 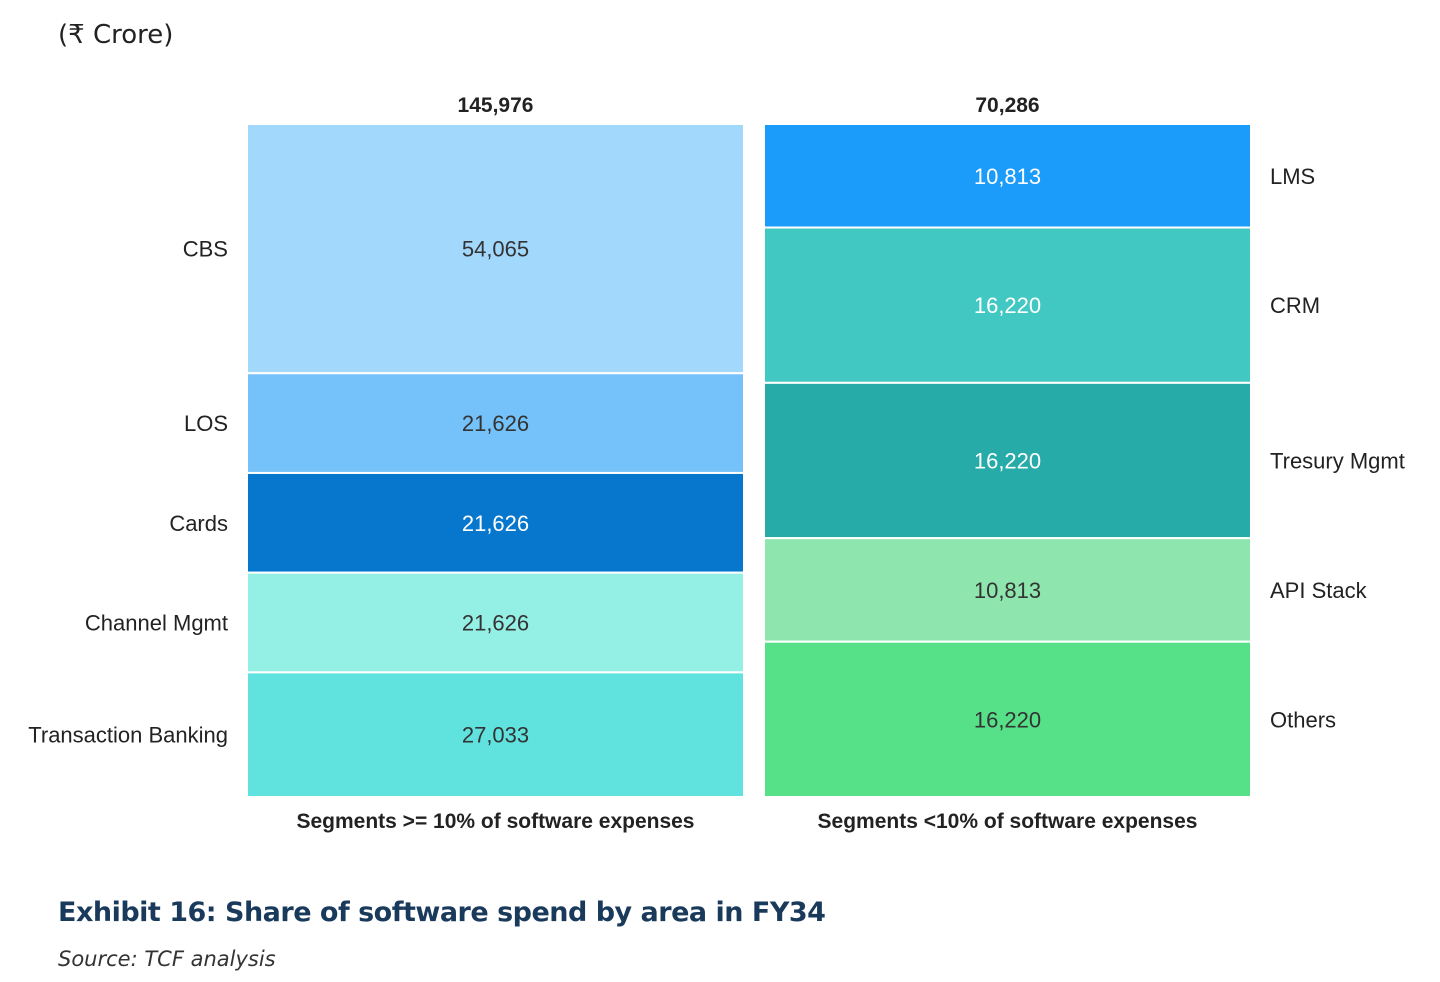 What do you see at coordinates (1303, 719) in the screenshot?
I see `segment-name-label: Others` at bounding box center [1303, 719].